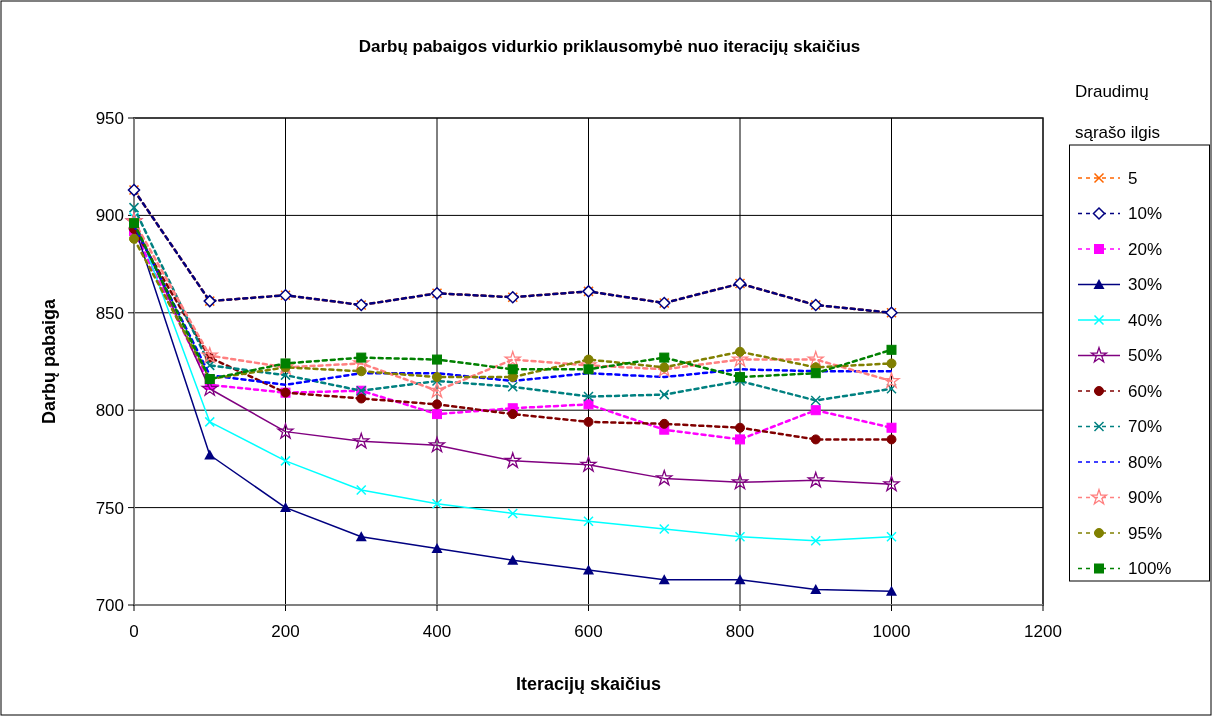 This screenshot has height=716, width=1212. What do you see at coordinates (1145, 533) in the screenshot?
I see `legend-label: 95%` at bounding box center [1145, 533].